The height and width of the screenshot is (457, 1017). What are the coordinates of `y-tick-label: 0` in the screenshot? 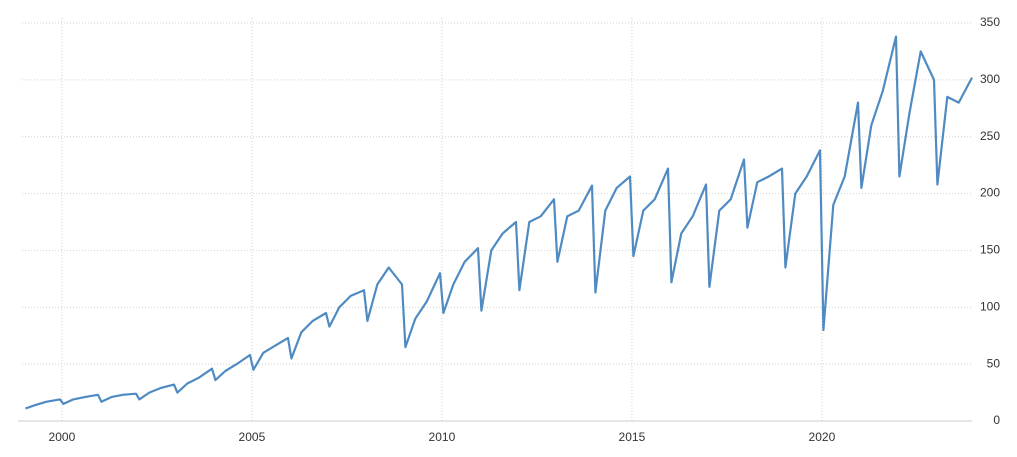 It's located at (996, 420).